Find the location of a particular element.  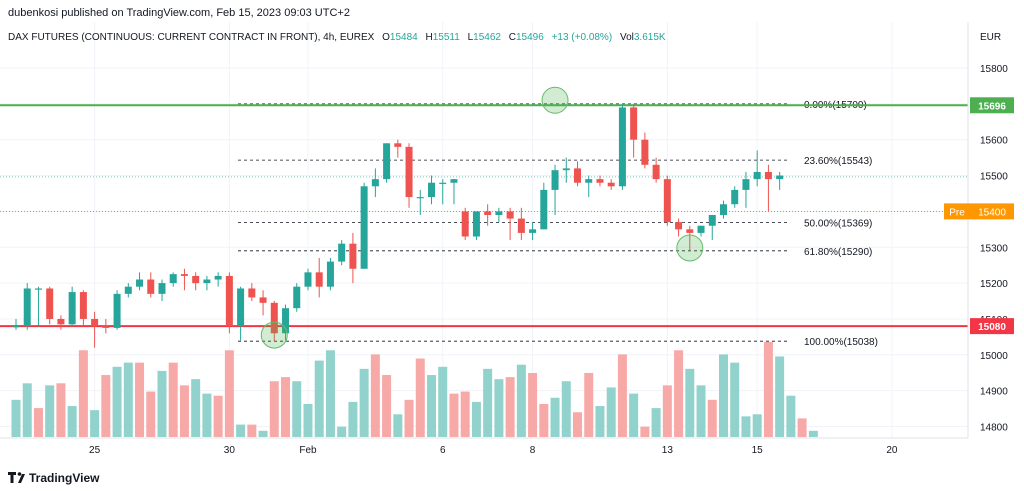

price-tick-label: 15800 is located at coordinates (994, 69).